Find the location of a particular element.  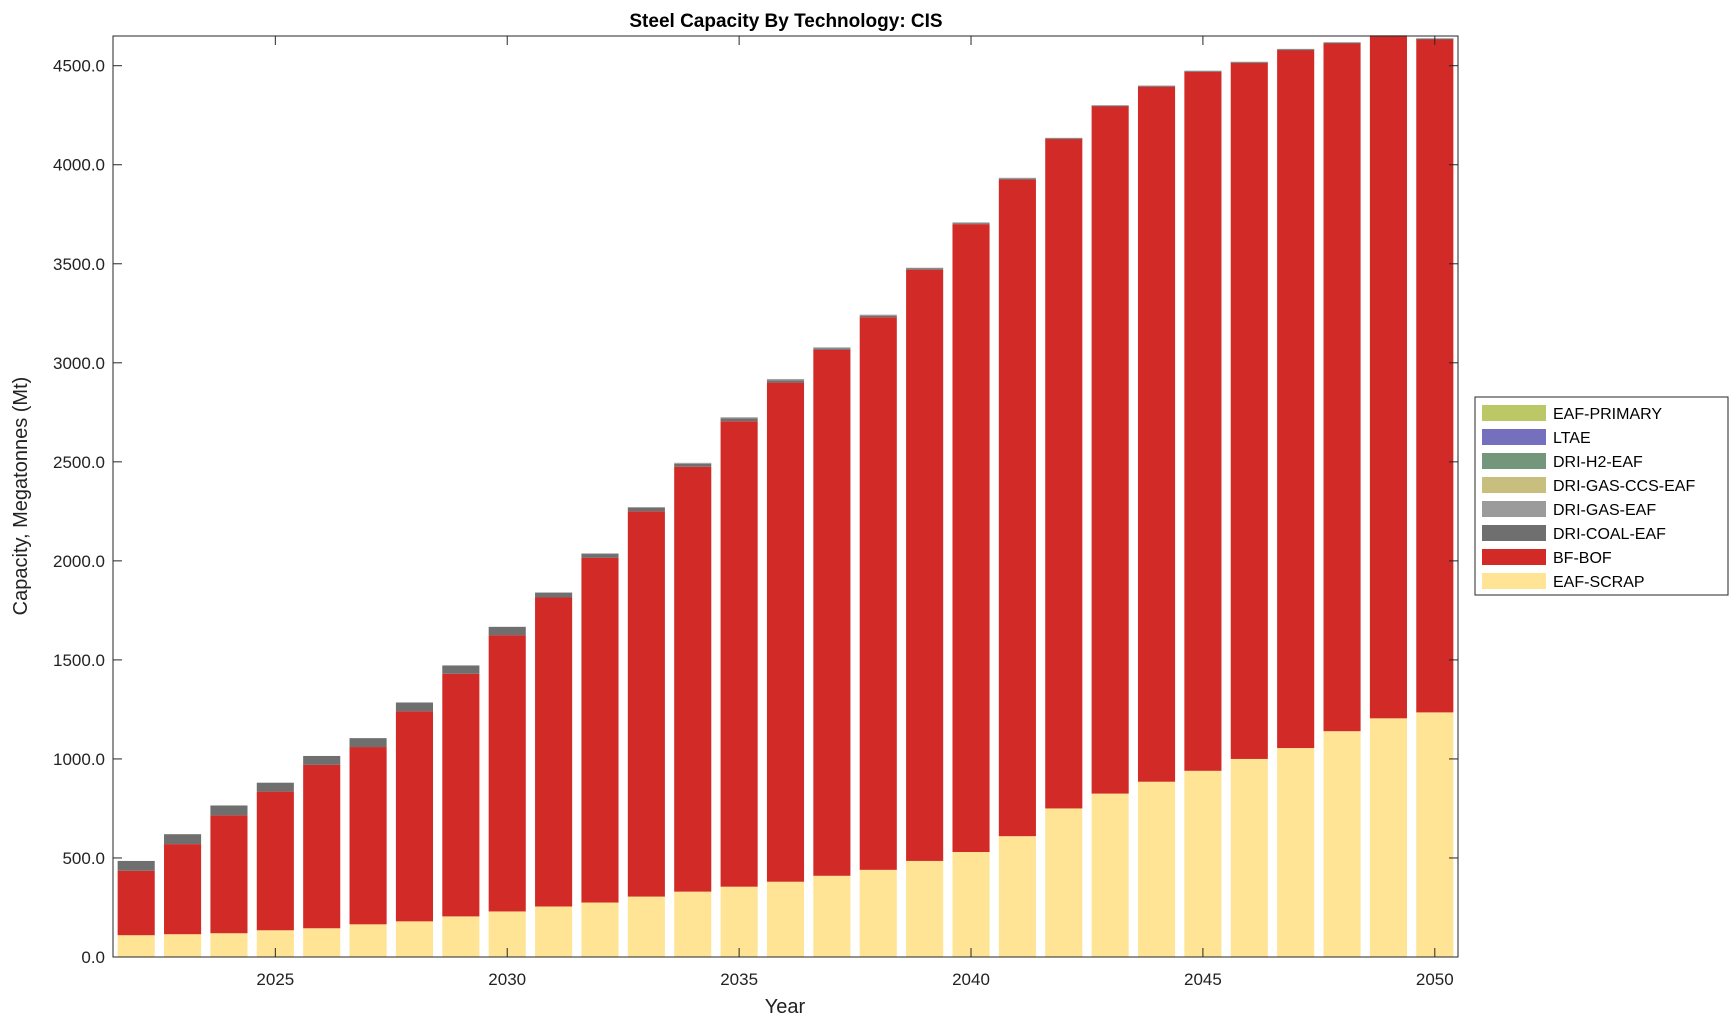

bar-eaf-scrap-2036 is located at coordinates (785, 919).